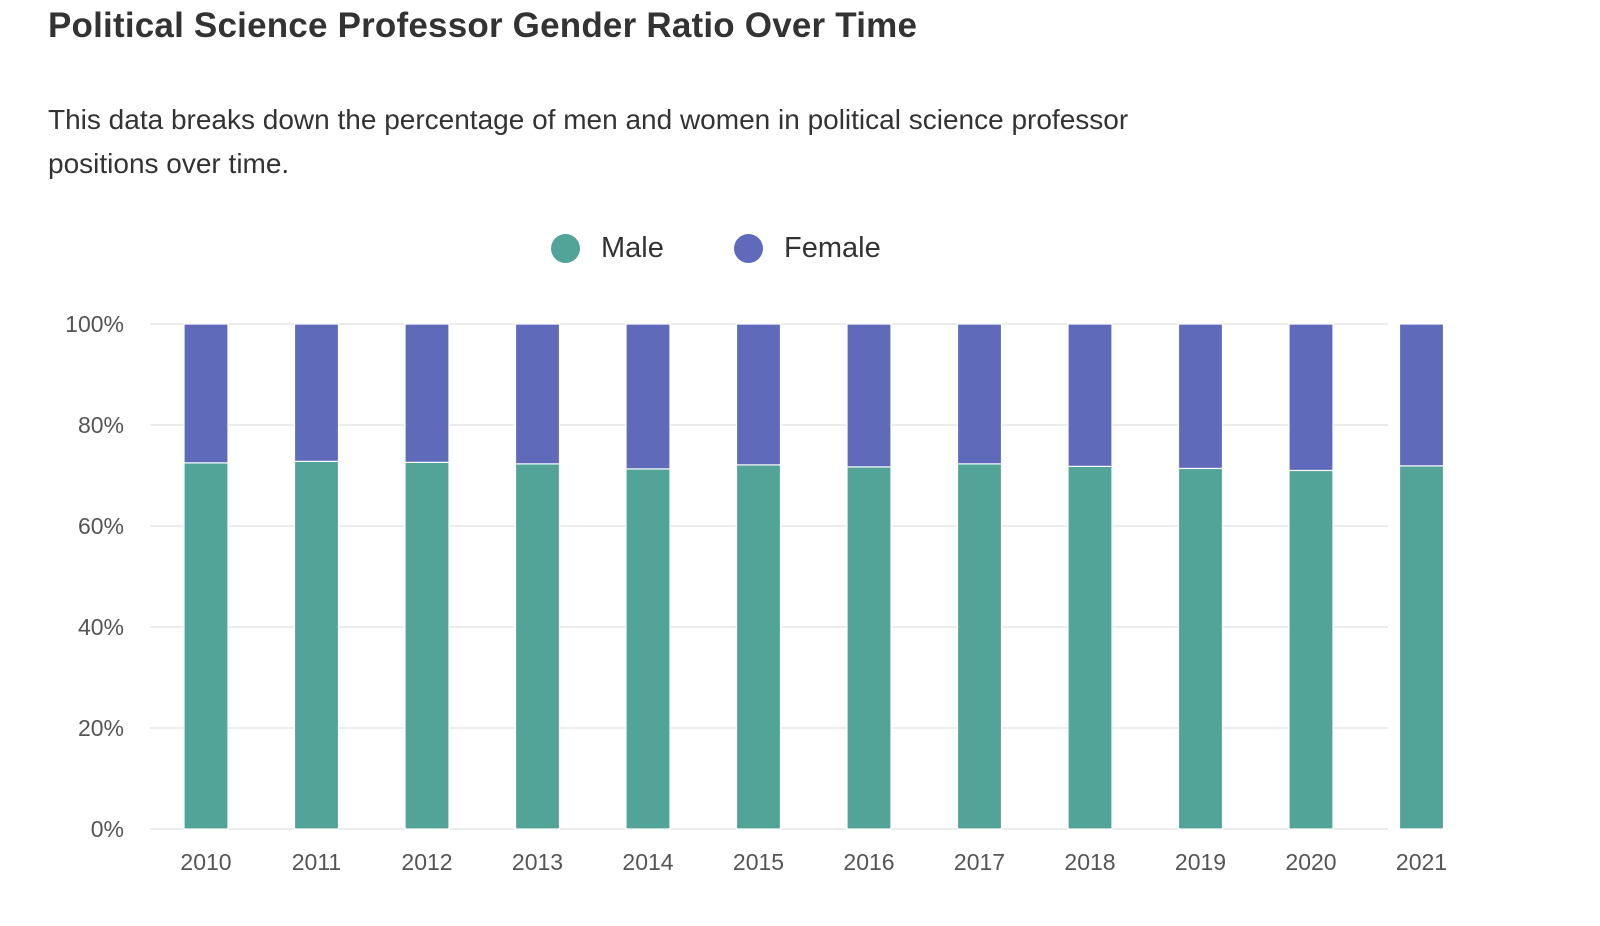 The width and height of the screenshot is (1600, 926). What do you see at coordinates (316, 392) in the screenshot?
I see `bar-female-2011` at bounding box center [316, 392].